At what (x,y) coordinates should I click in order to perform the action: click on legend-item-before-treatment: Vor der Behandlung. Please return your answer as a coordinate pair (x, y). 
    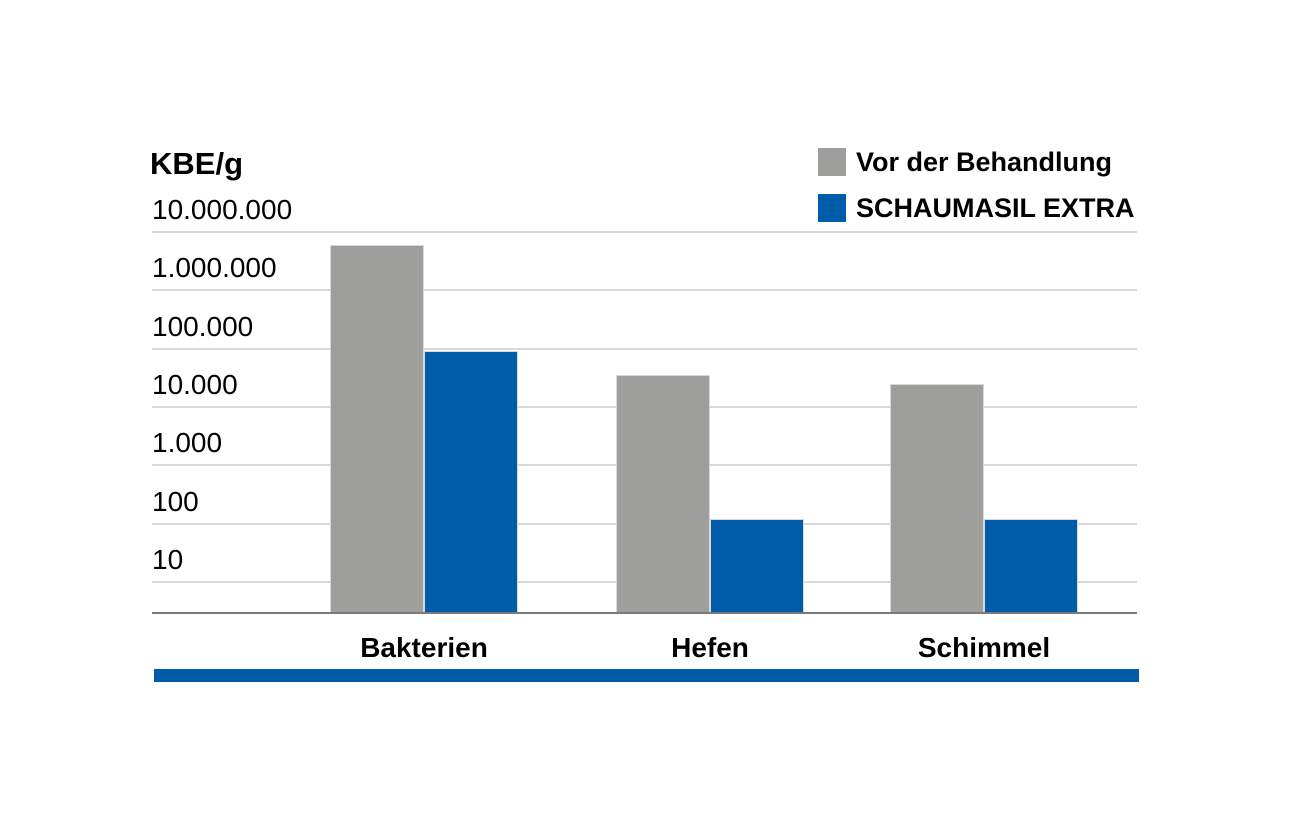
    Looking at the image, I should click on (976, 162).